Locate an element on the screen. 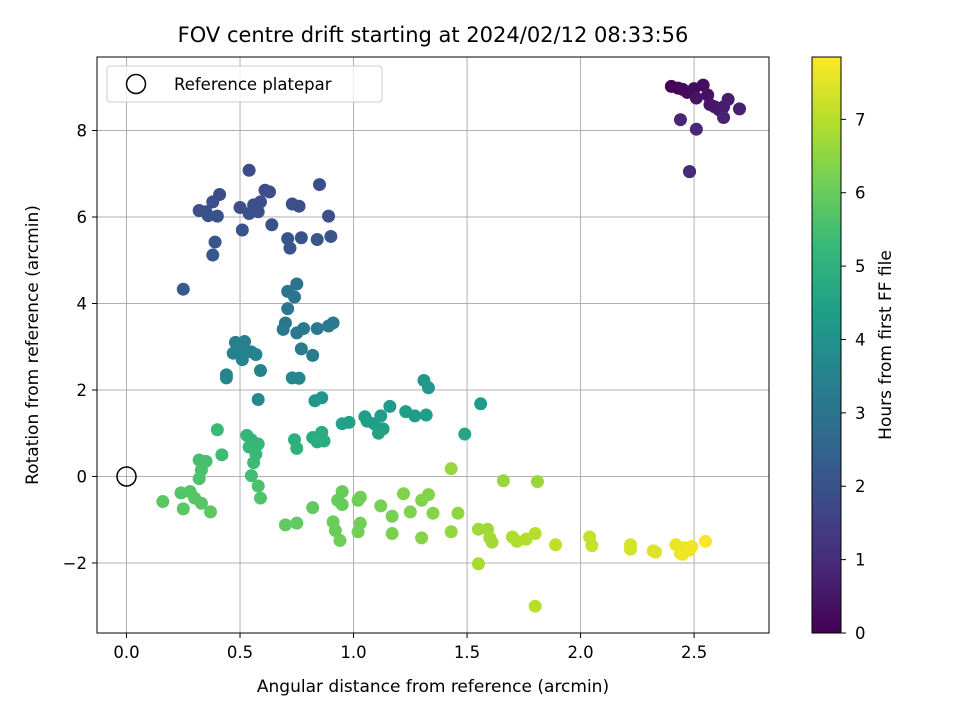  x-axis-ticks: 0.0 0.5 1.0 1.5 2.0 2.5 is located at coordinates (410, 647).